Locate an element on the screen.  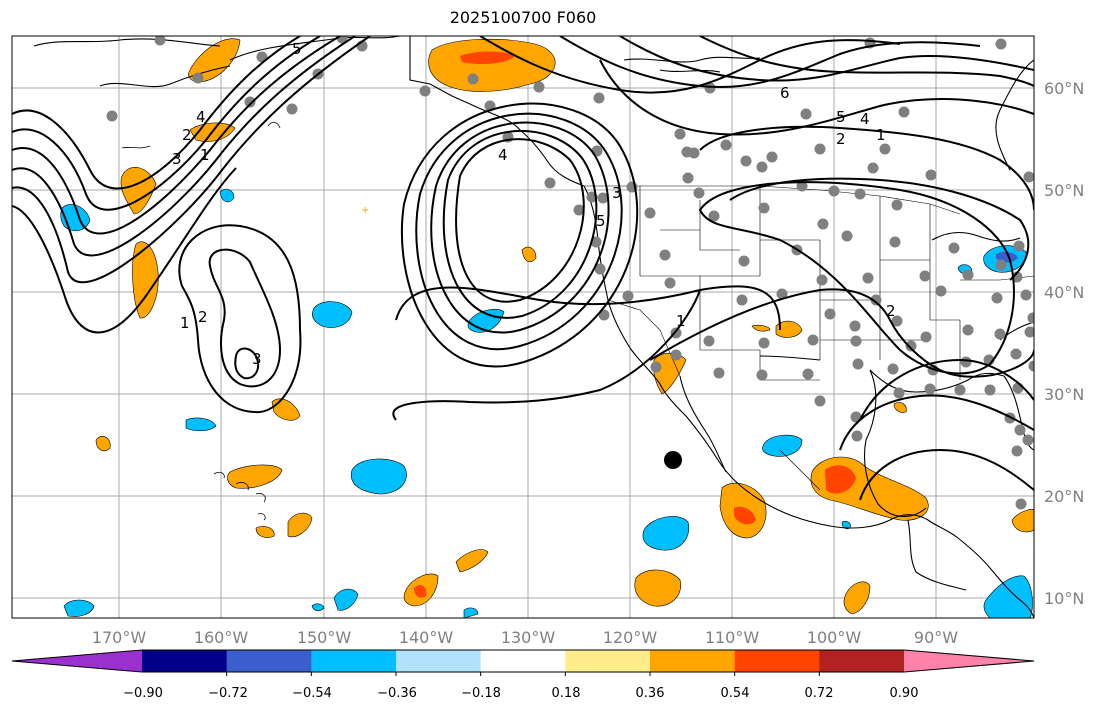
lon-label: 130°W is located at coordinates (528, 637).